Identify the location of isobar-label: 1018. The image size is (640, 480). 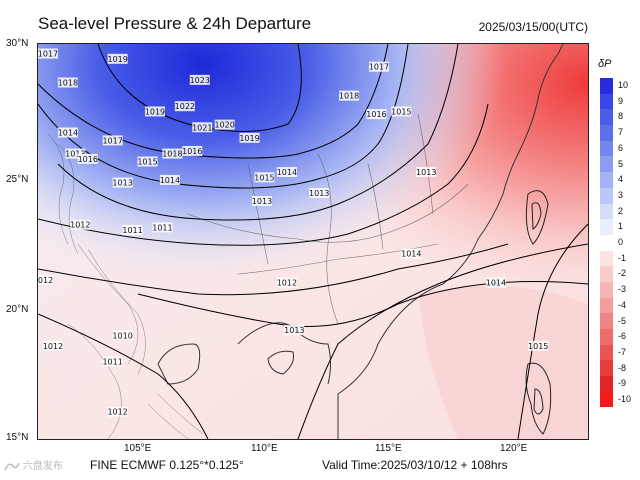
(349, 95).